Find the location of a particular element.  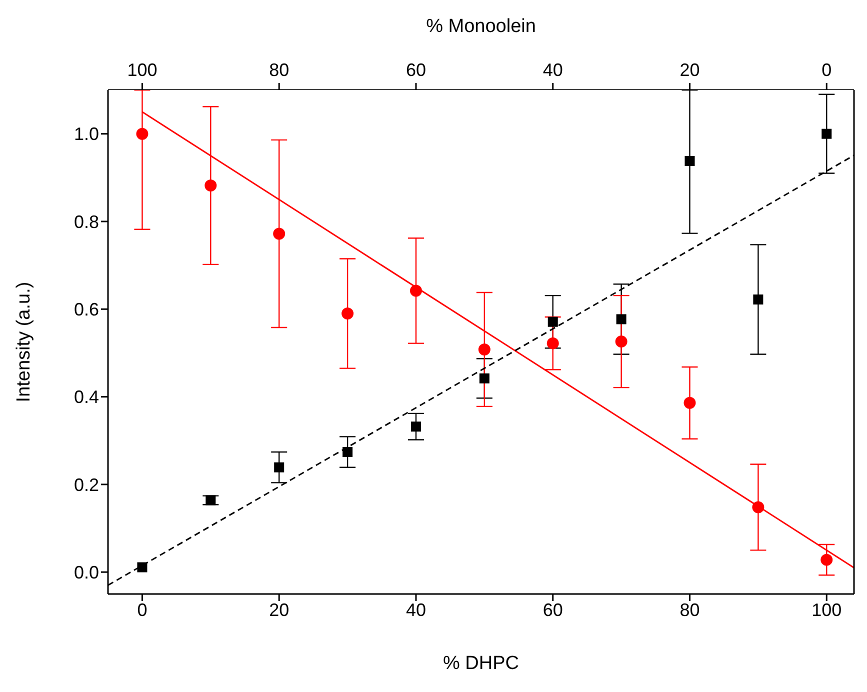

x2-tick-label: 20 is located at coordinates (690, 70).